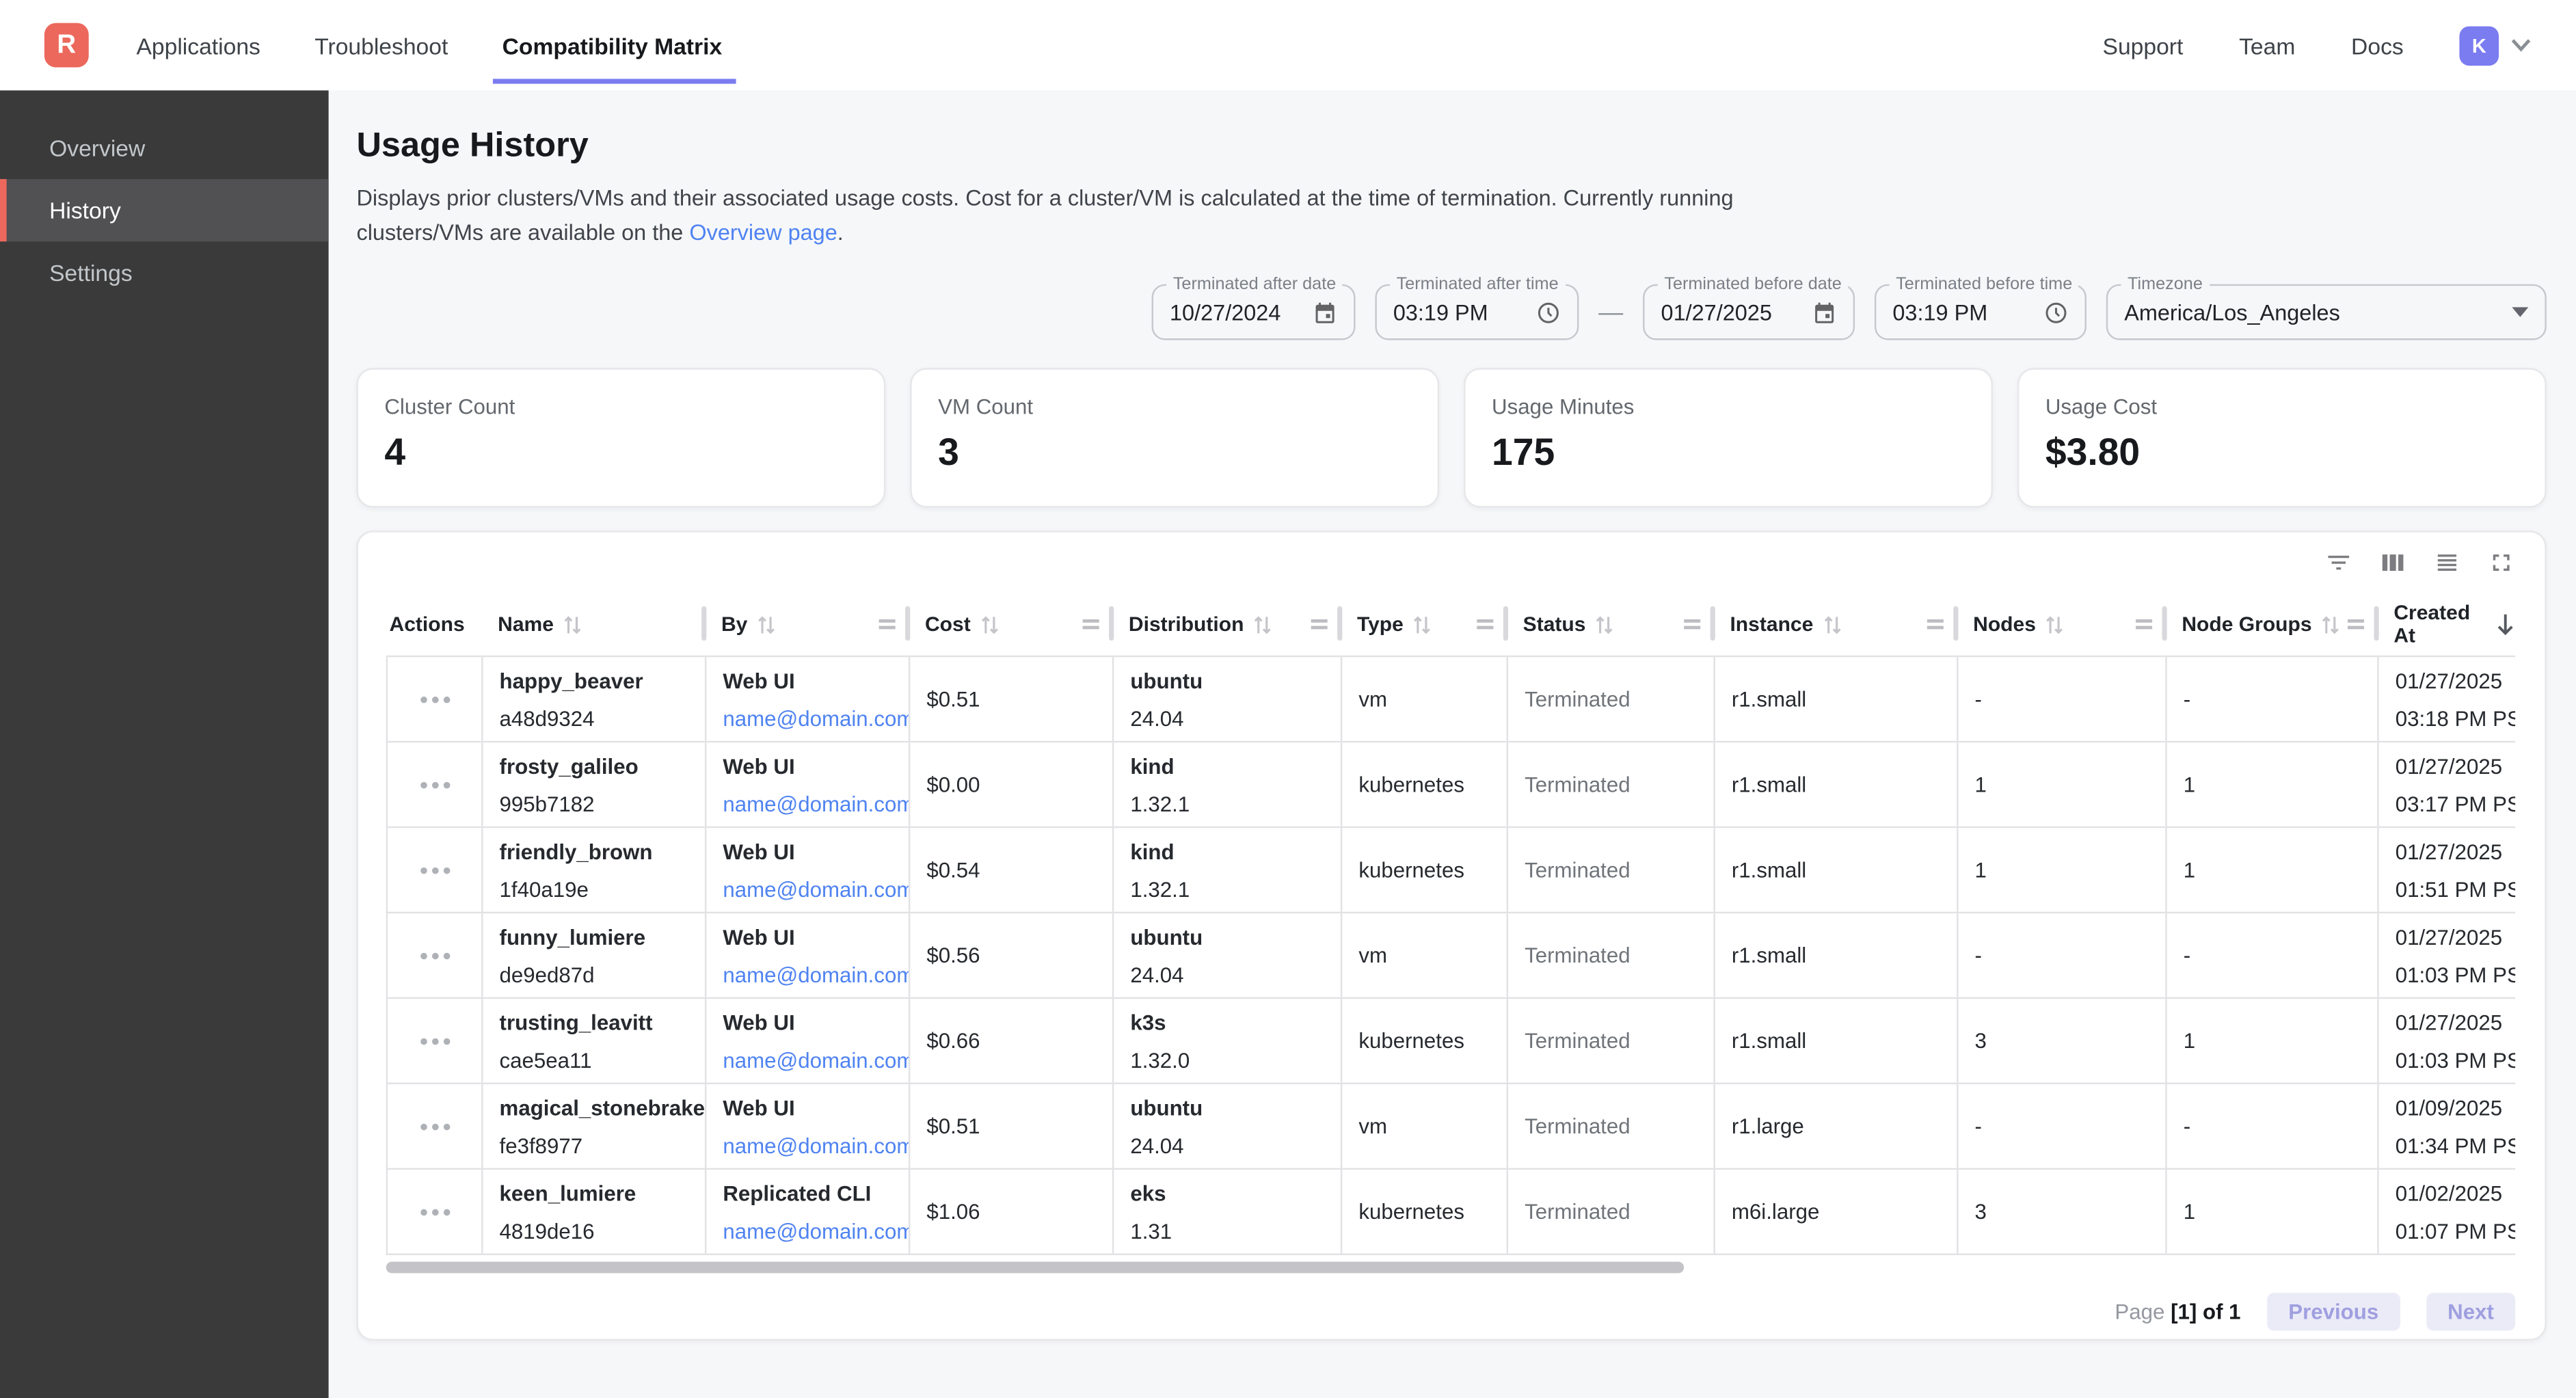 This screenshot has height=1398, width=2576. I want to click on column-header-node-groups: Node Groups, so click(2272, 624).